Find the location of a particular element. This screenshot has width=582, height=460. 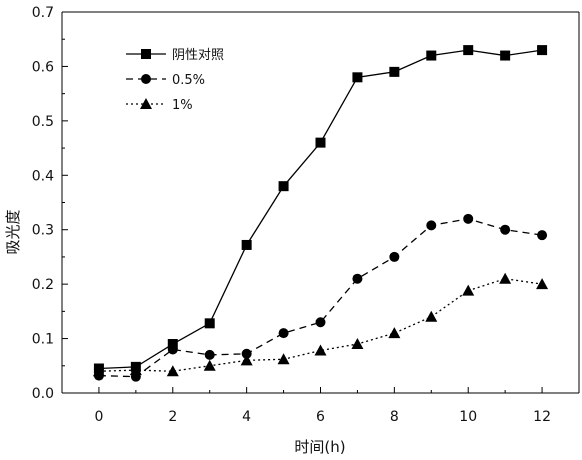

legend-item: 0.5% is located at coordinates (165, 80).